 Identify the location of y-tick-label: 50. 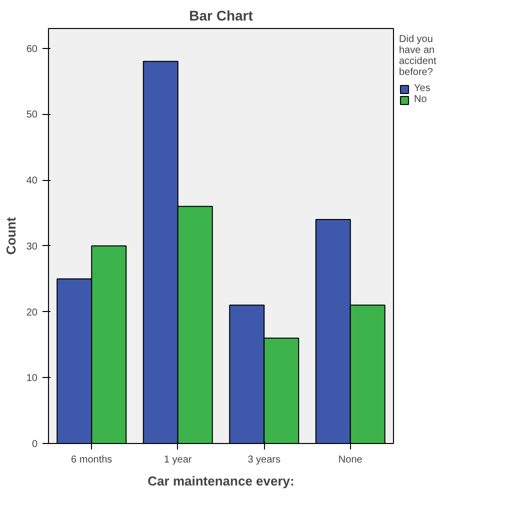
(32, 115).